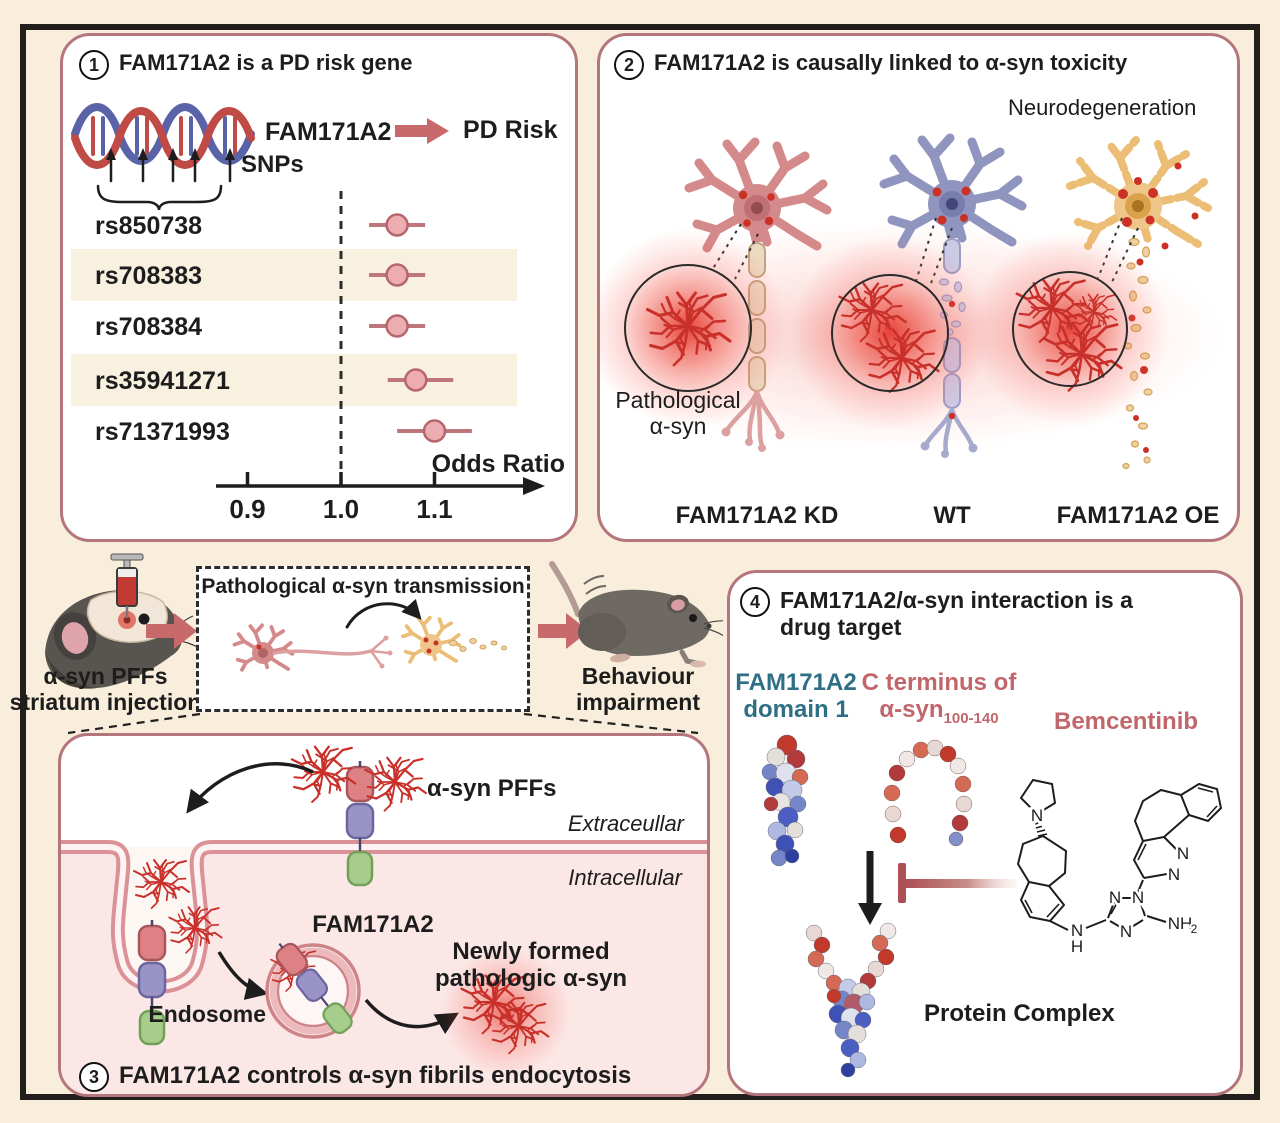  What do you see at coordinates (951, 205) in the screenshot?
I see `asyn-dots-wt` at bounding box center [951, 205].